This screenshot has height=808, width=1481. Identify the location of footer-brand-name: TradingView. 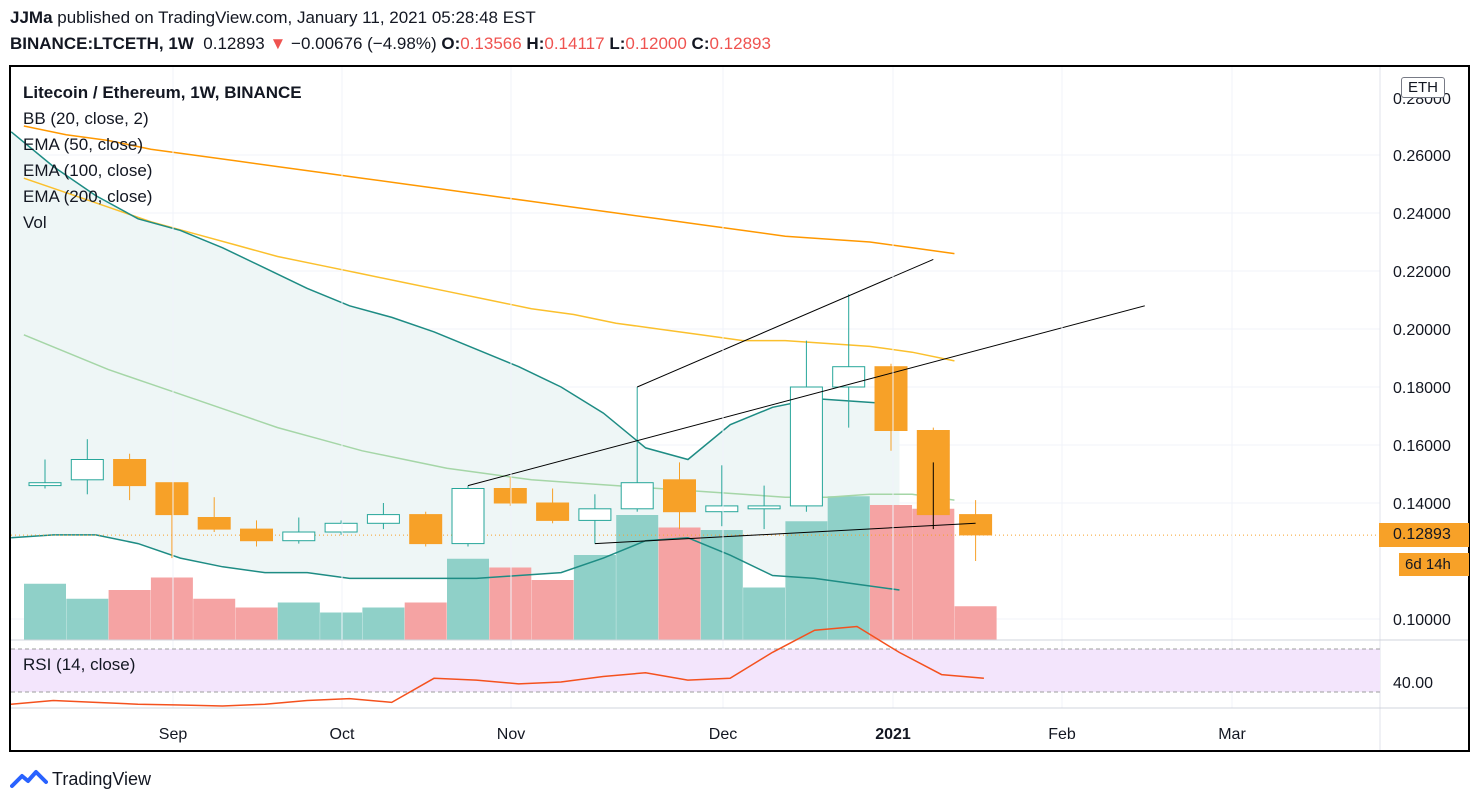
(102, 778).